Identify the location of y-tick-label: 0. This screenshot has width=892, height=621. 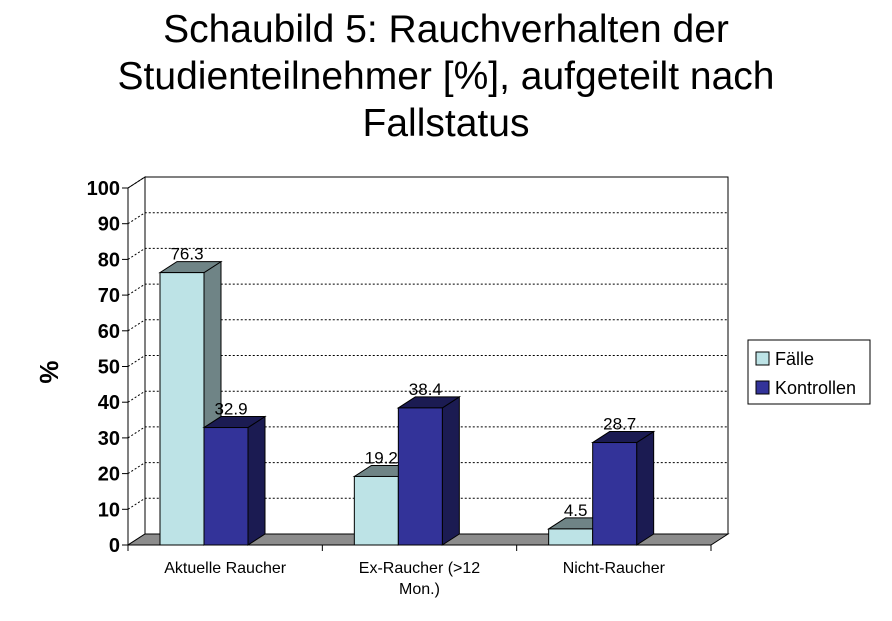
(114, 546).